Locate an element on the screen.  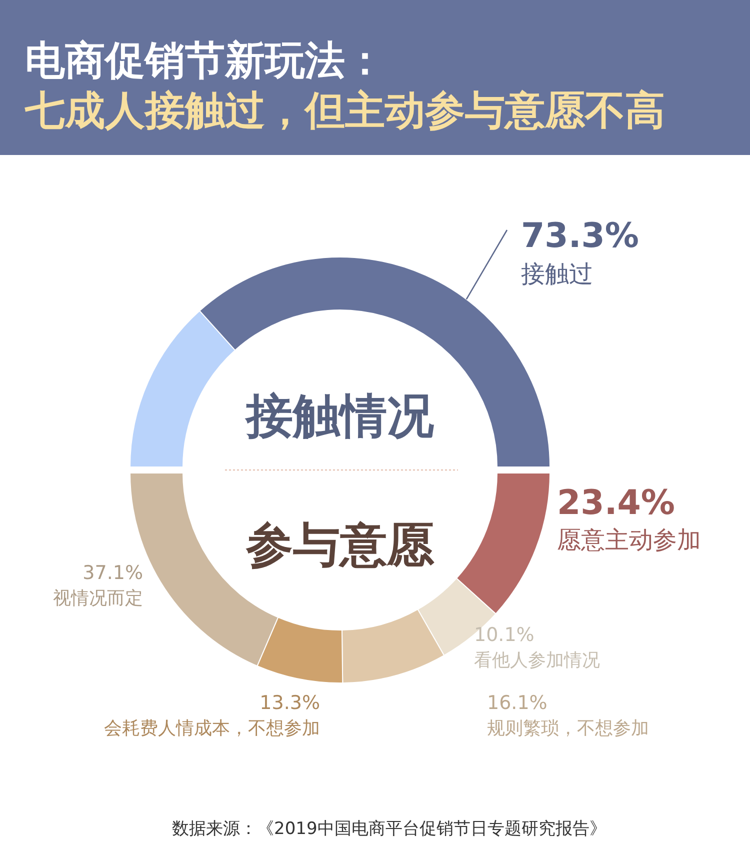
category-label: 会耗费人情成本，不想参加 is located at coordinates (212, 728).